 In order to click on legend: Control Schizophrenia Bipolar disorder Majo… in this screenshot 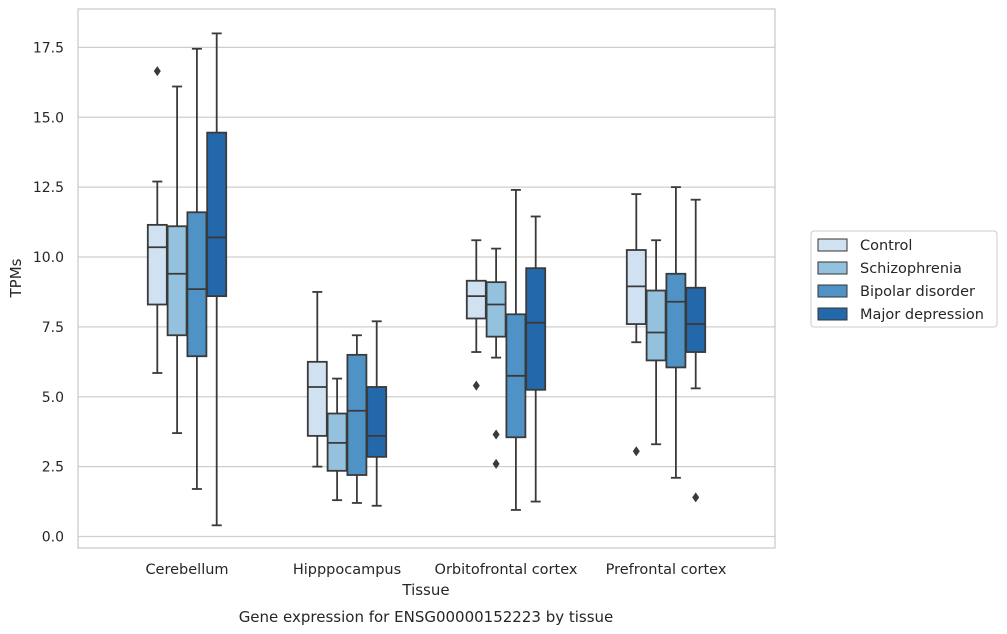, I will do `click(904, 279)`.